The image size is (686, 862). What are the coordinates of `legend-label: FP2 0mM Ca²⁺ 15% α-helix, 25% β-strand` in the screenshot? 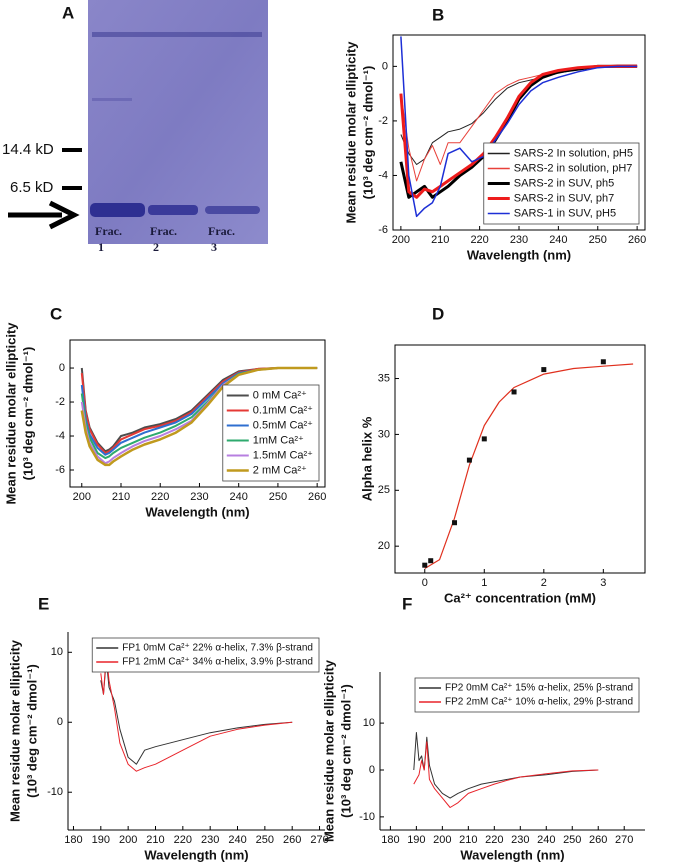 It's located at (539, 688).